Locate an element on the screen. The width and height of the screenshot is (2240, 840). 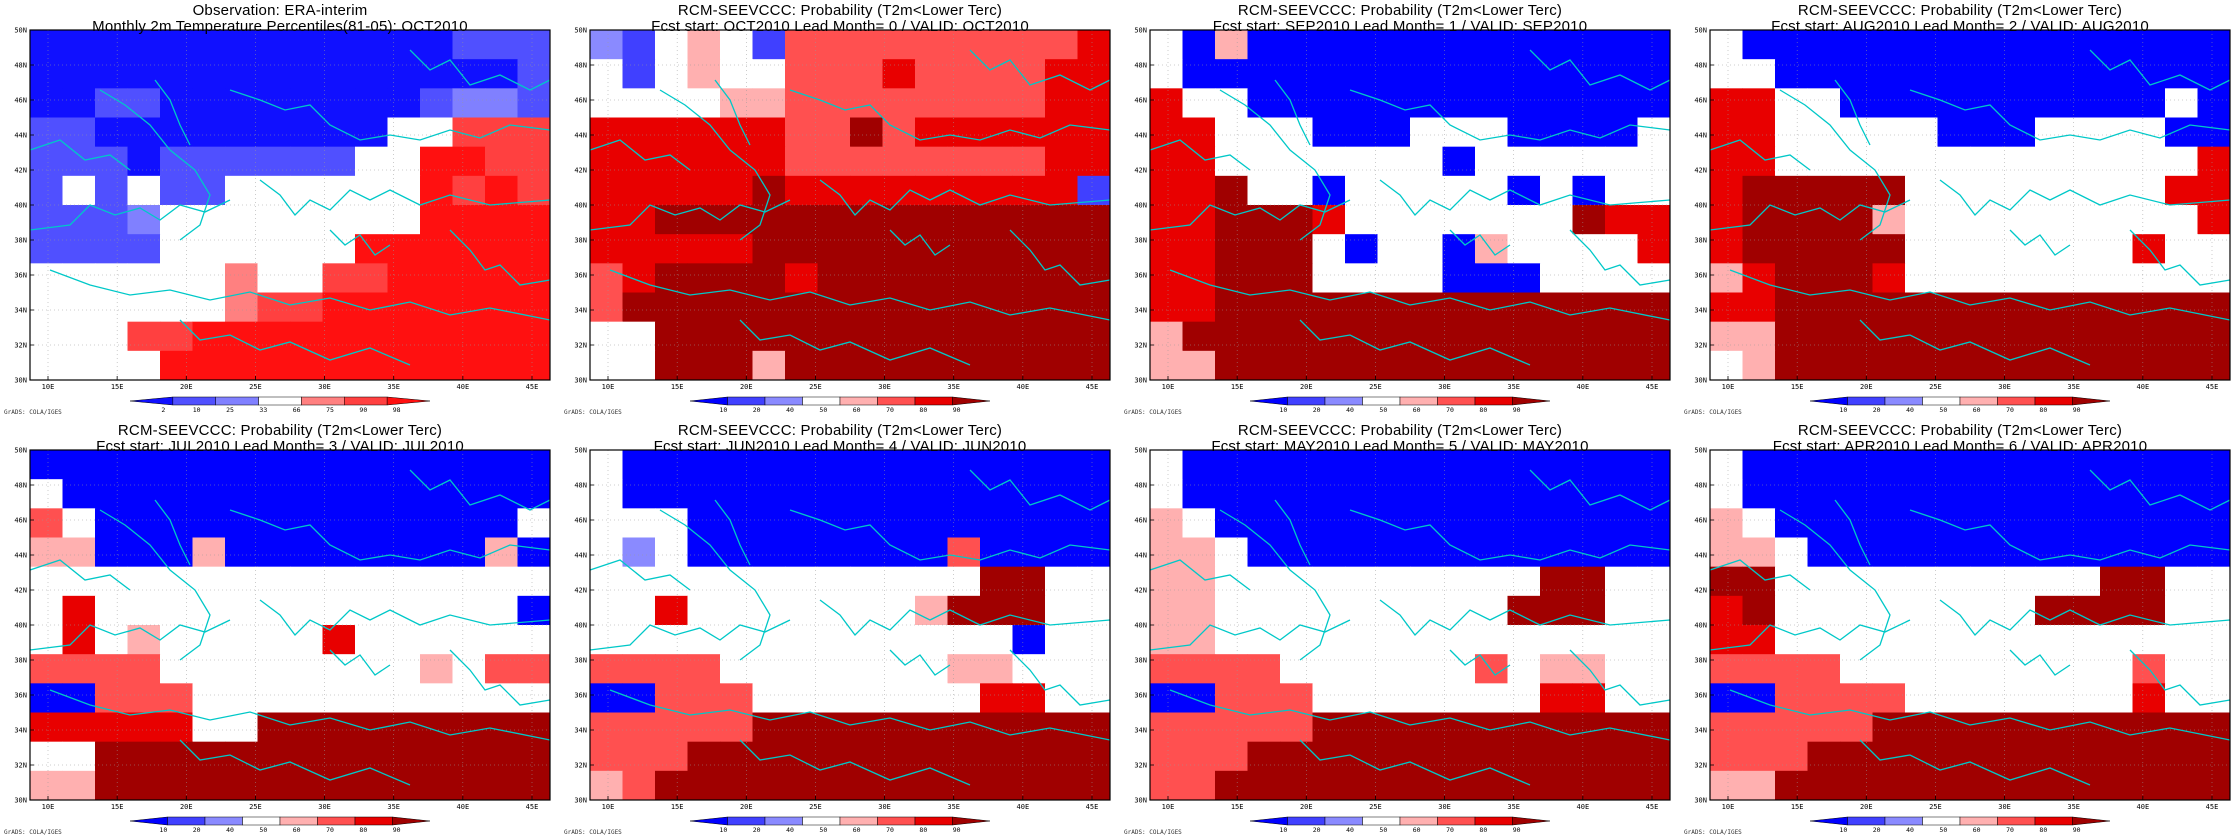
colorbar-label: 10 is located at coordinates (1843, 830).